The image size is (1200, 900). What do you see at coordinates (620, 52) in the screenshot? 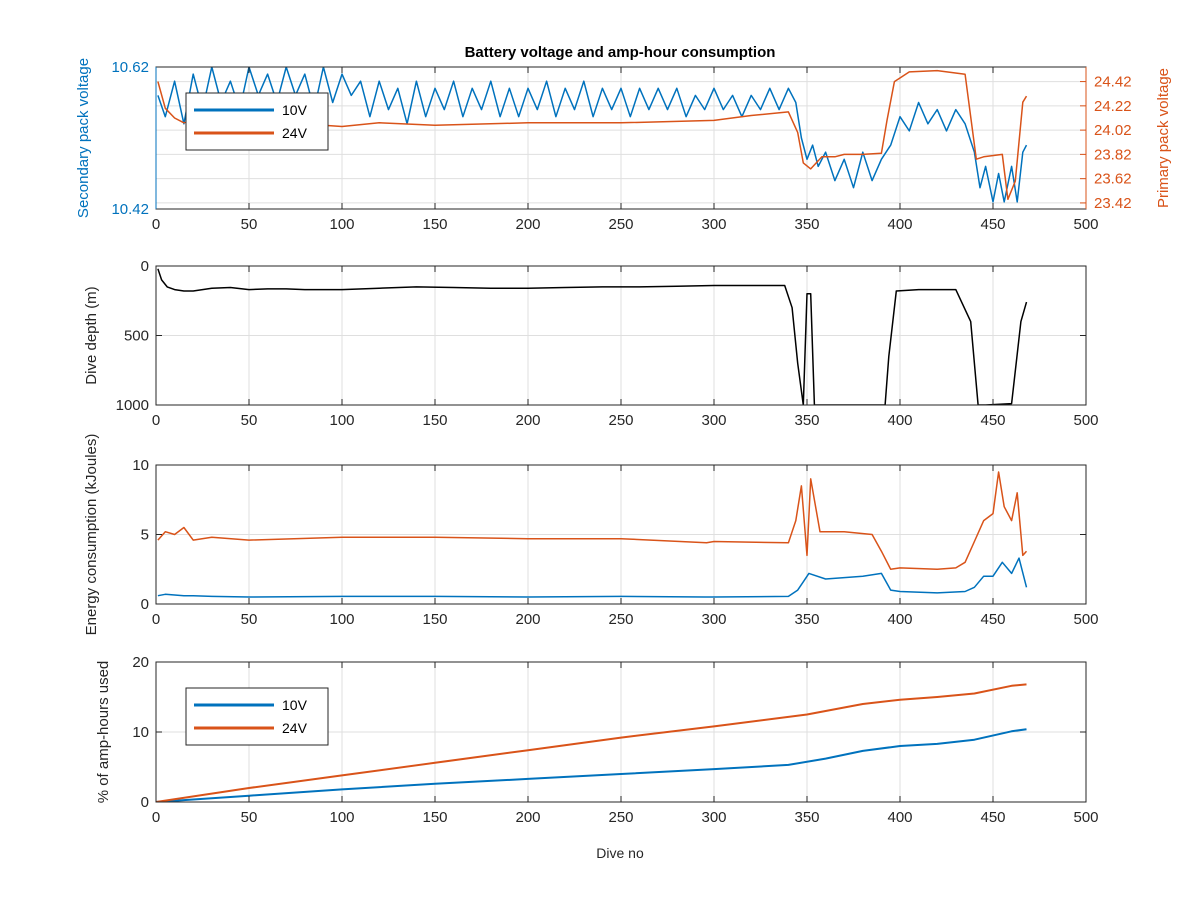
I see `figure-title: Battery voltage and amp-hour consumption` at bounding box center [620, 52].